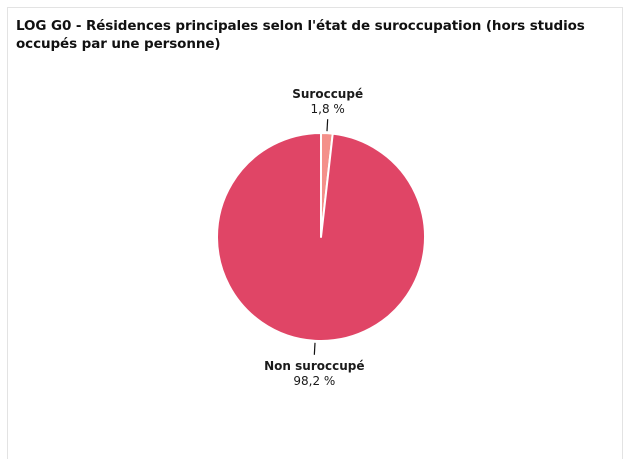 This screenshot has width=630, height=459. I want to click on leader-line-suroccupe, so click(327, 125).